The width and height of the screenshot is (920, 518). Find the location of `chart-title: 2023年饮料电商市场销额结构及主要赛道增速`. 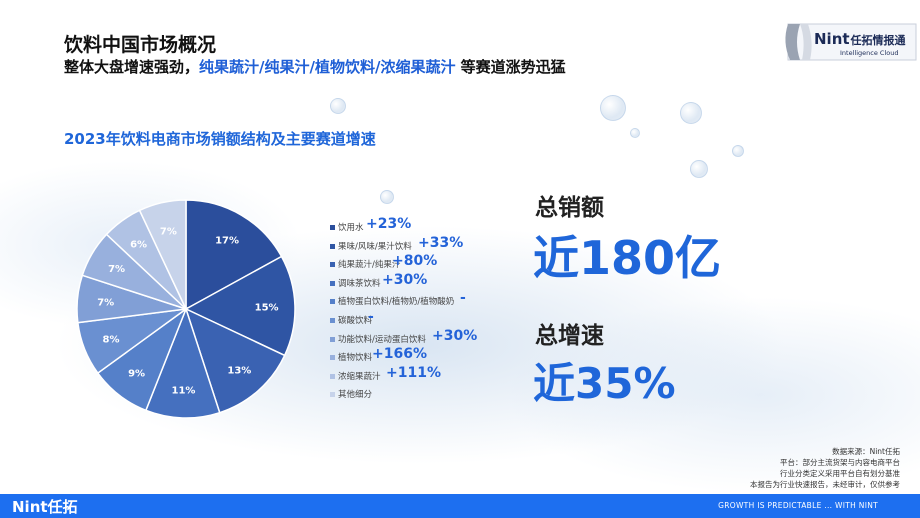

chart-title: 2023年饮料电商市场销额结构及主要赛道增速 is located at coordinates (220, 139).